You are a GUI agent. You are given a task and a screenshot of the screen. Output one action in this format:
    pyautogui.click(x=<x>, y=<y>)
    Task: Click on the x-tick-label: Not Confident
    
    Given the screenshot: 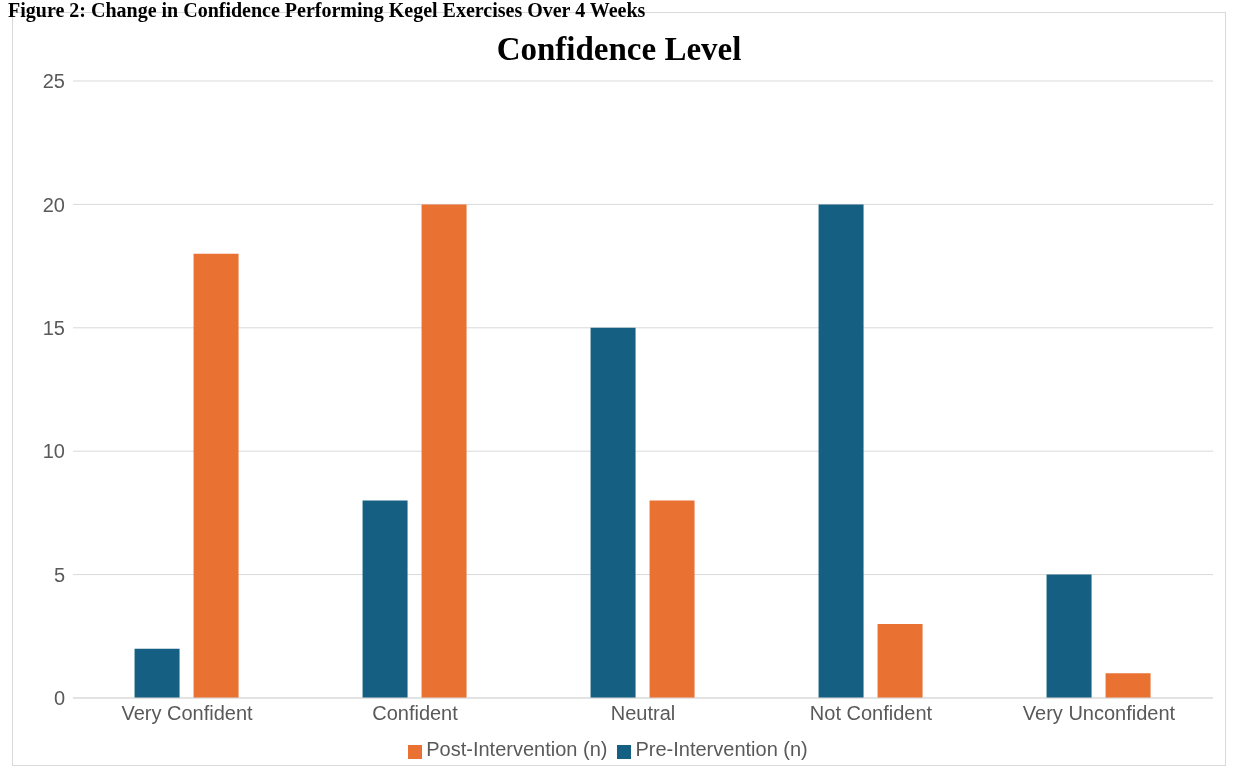 What is the action you would take?
    pyautogui.click(x=871, y=713)
    